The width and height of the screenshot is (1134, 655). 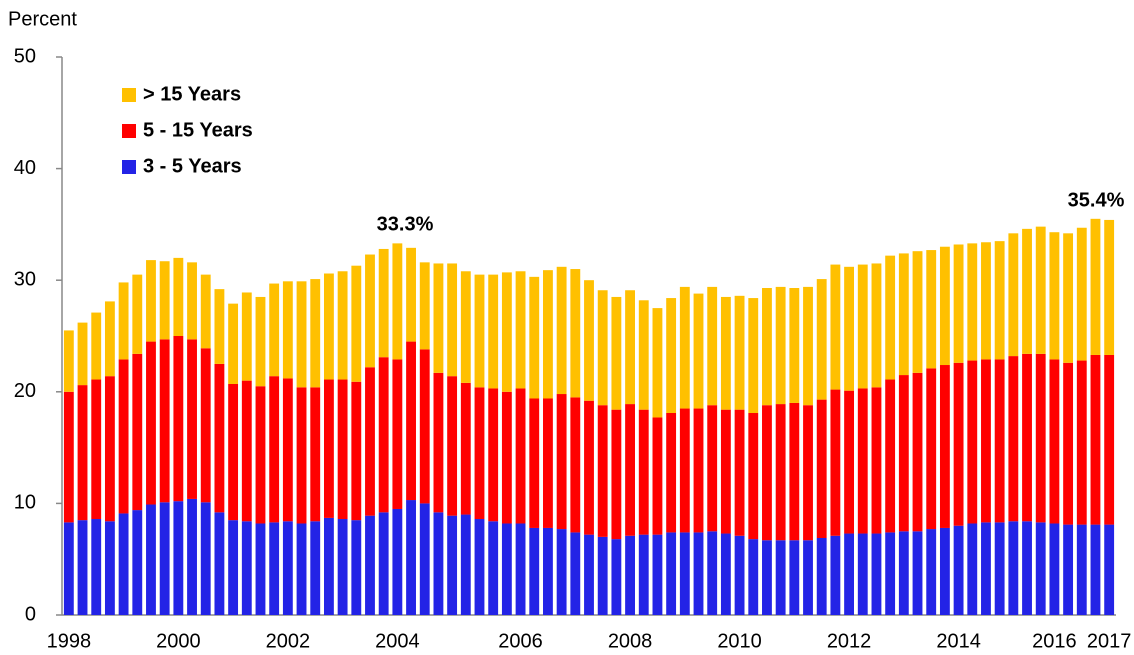 I want to click on y-tick-label: 10, so click(x=25, y=503).